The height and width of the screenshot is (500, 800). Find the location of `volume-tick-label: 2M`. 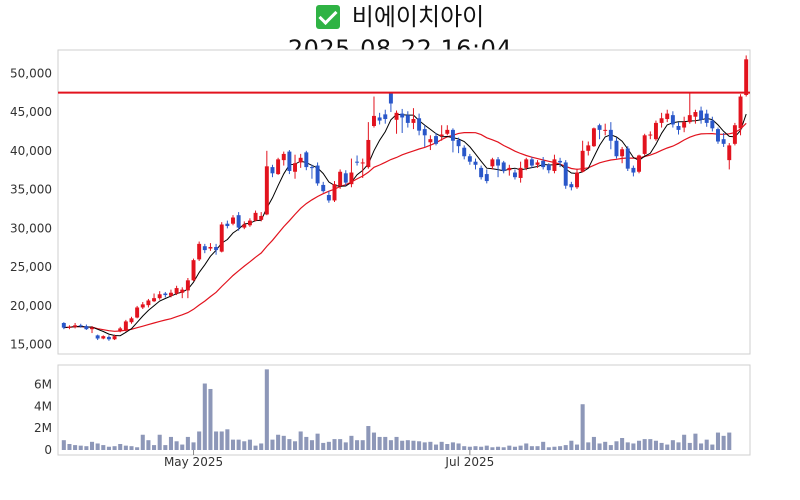

volume-tick-label: 2M is located at coordinates (43, 428).